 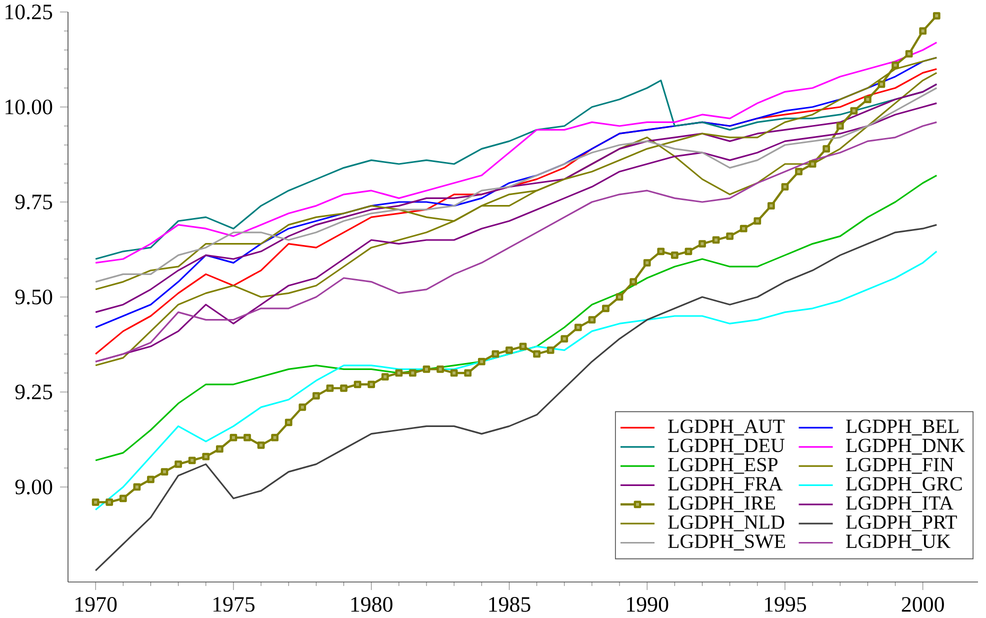 I want to click on x-tick-label: 1970, so click(x=96, y=604).